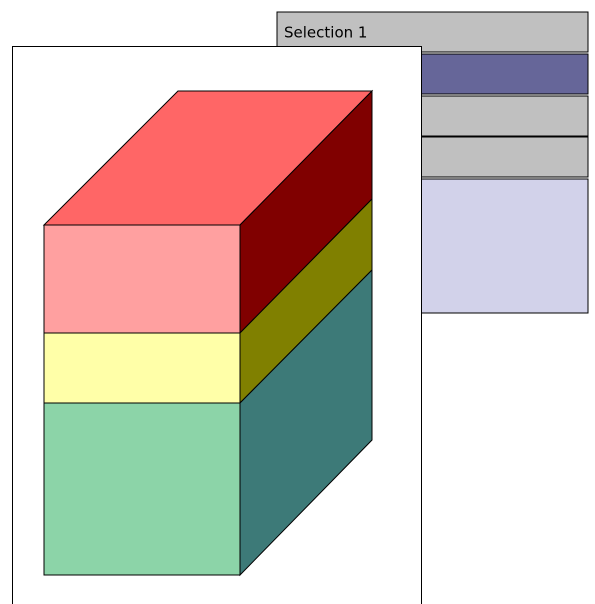 The image size is (595, 604). What do you see at coordinates (142, 489) in the screenshot?
I see `box-front-bottom-layer` at bounding box center [142, 489].